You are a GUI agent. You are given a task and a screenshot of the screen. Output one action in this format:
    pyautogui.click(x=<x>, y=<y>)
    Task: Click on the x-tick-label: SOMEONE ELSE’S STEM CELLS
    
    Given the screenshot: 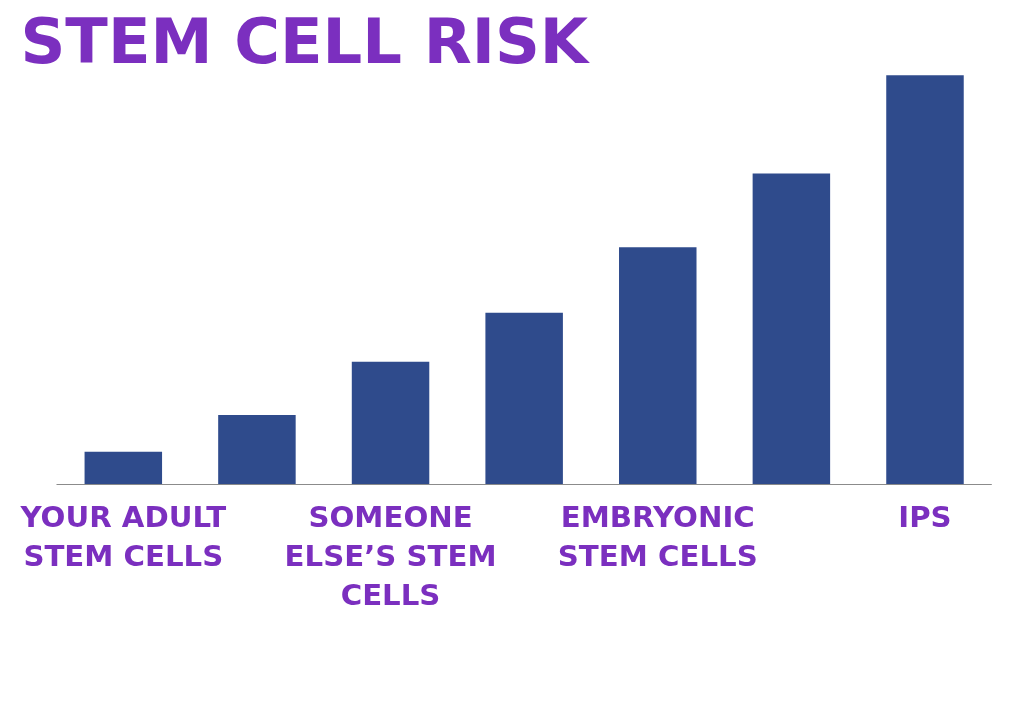 What is the action you would take?
    pyautogui.click(x=390, y=556)
    